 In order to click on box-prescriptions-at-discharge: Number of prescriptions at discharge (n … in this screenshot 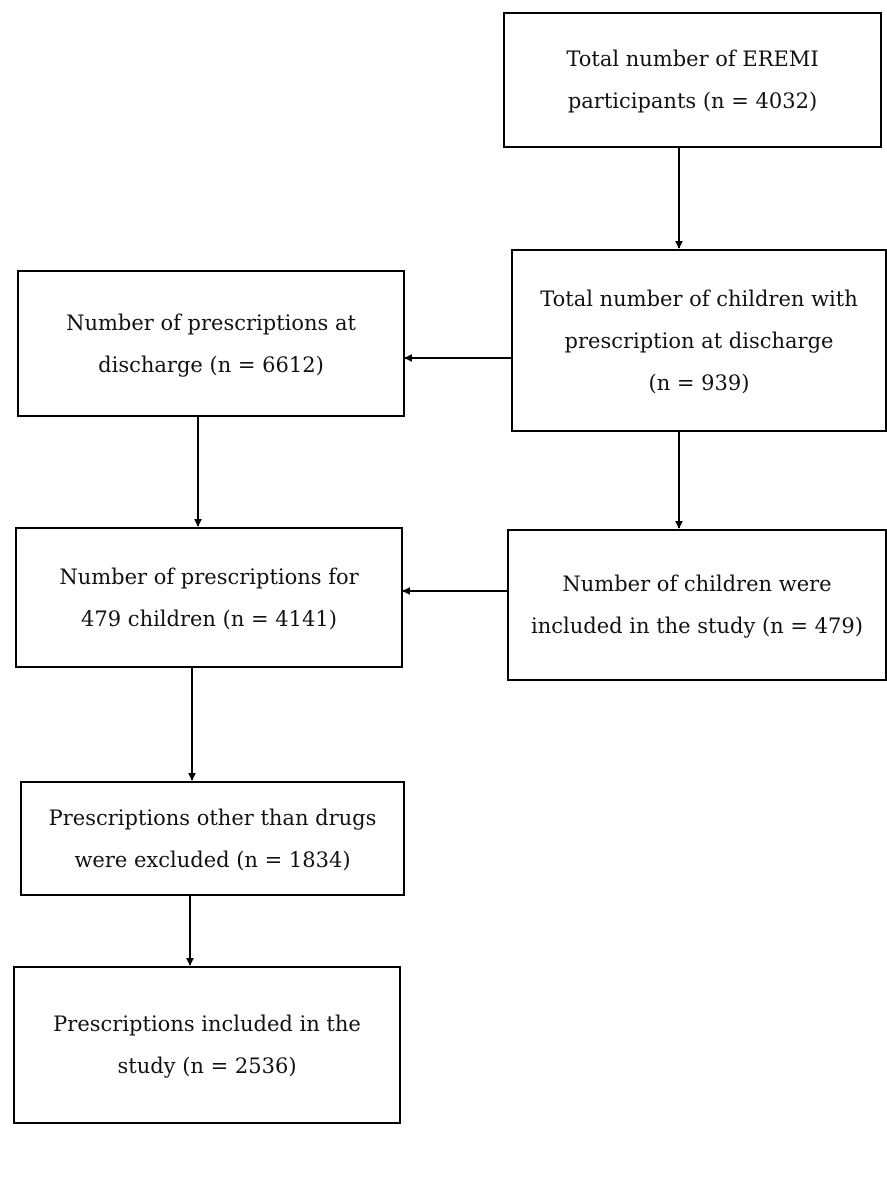, I will do `click(211, 343)`.